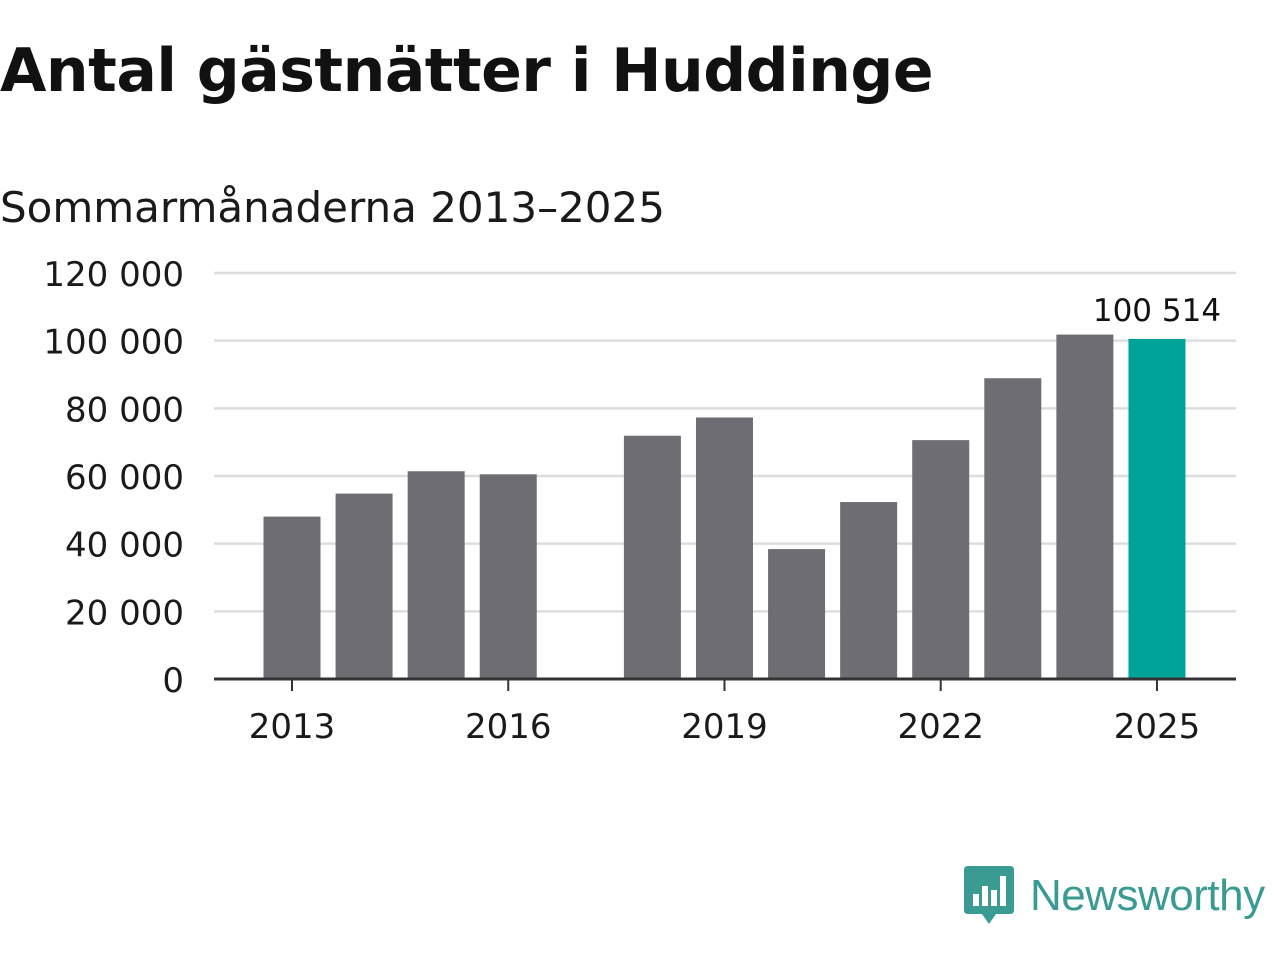  Describe the element at coordinates (724, 727) in the screenshot. I see `x-tick-label: 2019` at that location.